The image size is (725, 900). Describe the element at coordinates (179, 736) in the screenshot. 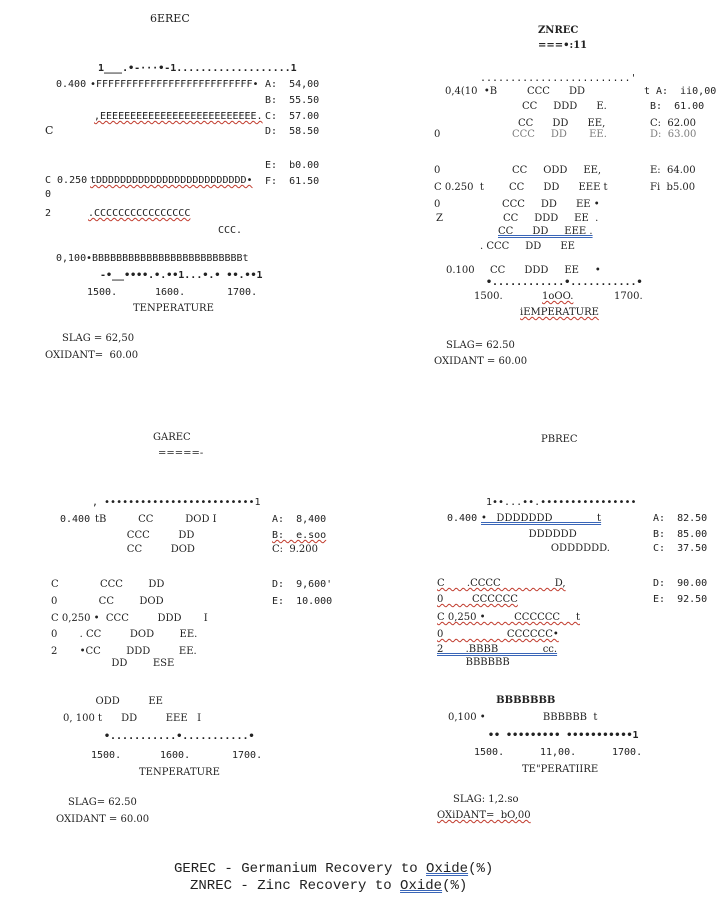

I see `garec-bottom-axis: •...........•...........•` at that location.